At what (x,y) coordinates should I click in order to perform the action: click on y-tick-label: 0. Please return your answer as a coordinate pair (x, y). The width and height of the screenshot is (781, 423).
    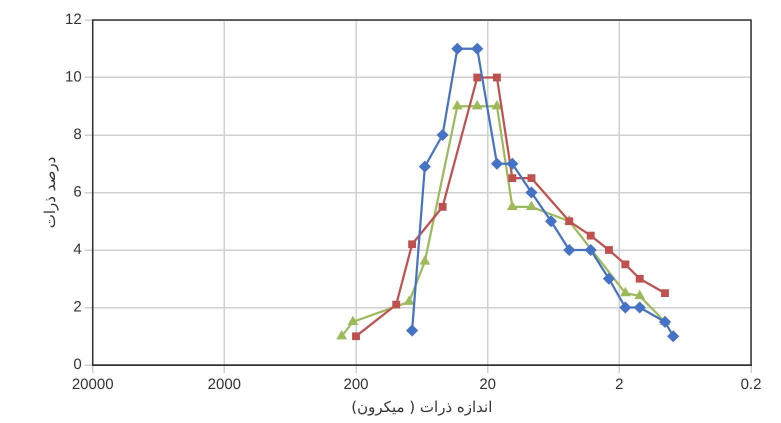
    Looking at the image, I should click on (77, 365).